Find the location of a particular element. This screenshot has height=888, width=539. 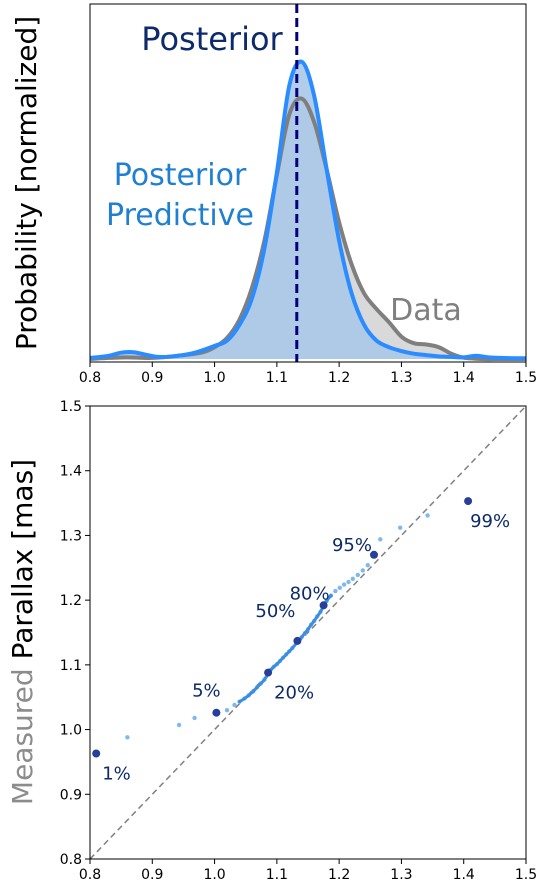

y-label-measured: Measured is located at coordinates (22, 736).